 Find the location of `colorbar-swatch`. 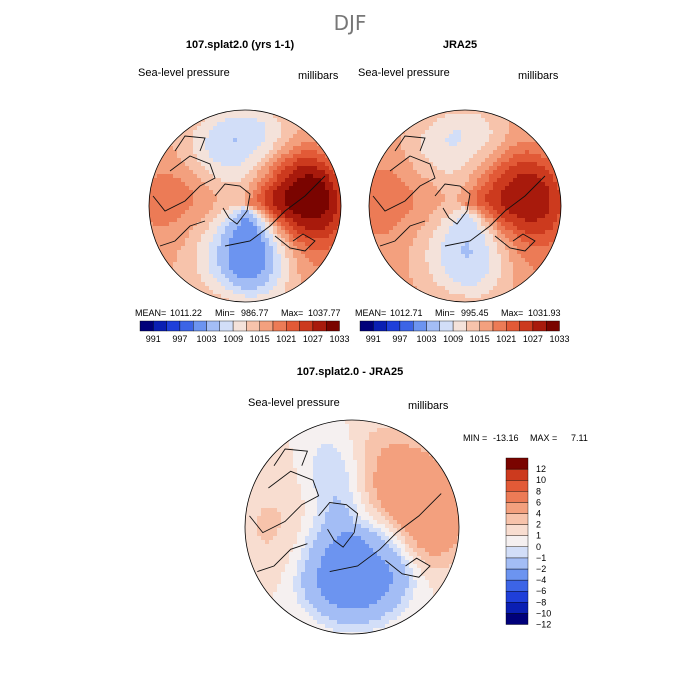

colorbar-swatch is located at coordinates (553, 326).